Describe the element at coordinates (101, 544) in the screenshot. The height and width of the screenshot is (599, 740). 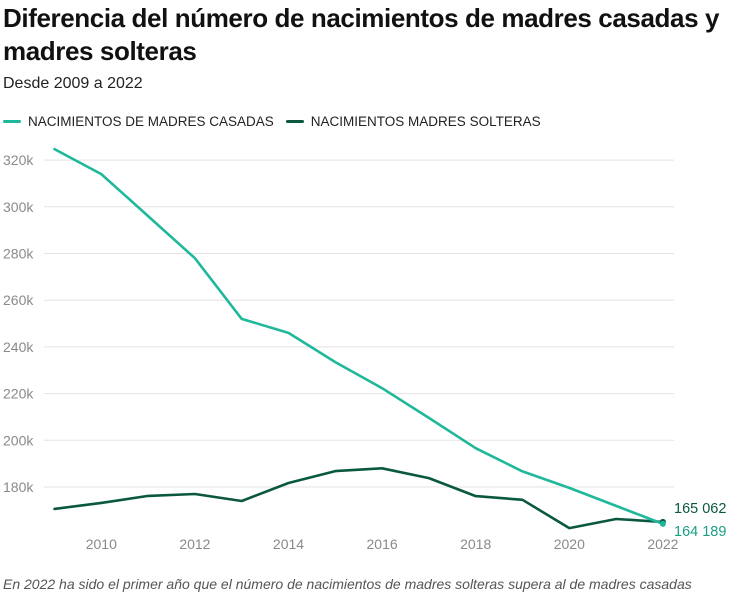
I see `x-tick-label: 2010` at that location.